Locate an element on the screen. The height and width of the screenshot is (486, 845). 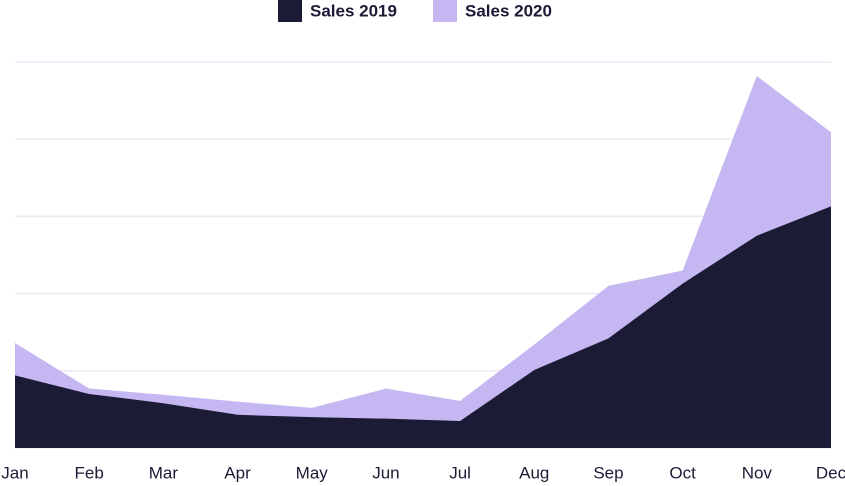
x-tick-label: Apr is located at coordinates (237, 472).